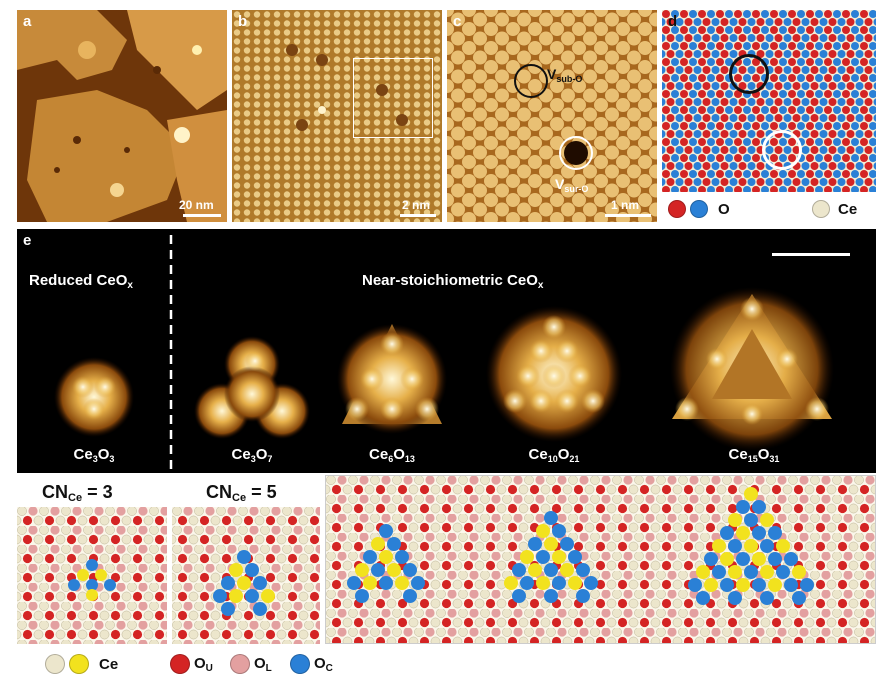 This screenshot has height=694, width=895. I want to click on cn-ce-5-label: CNCe = 5, so click(241, 493).